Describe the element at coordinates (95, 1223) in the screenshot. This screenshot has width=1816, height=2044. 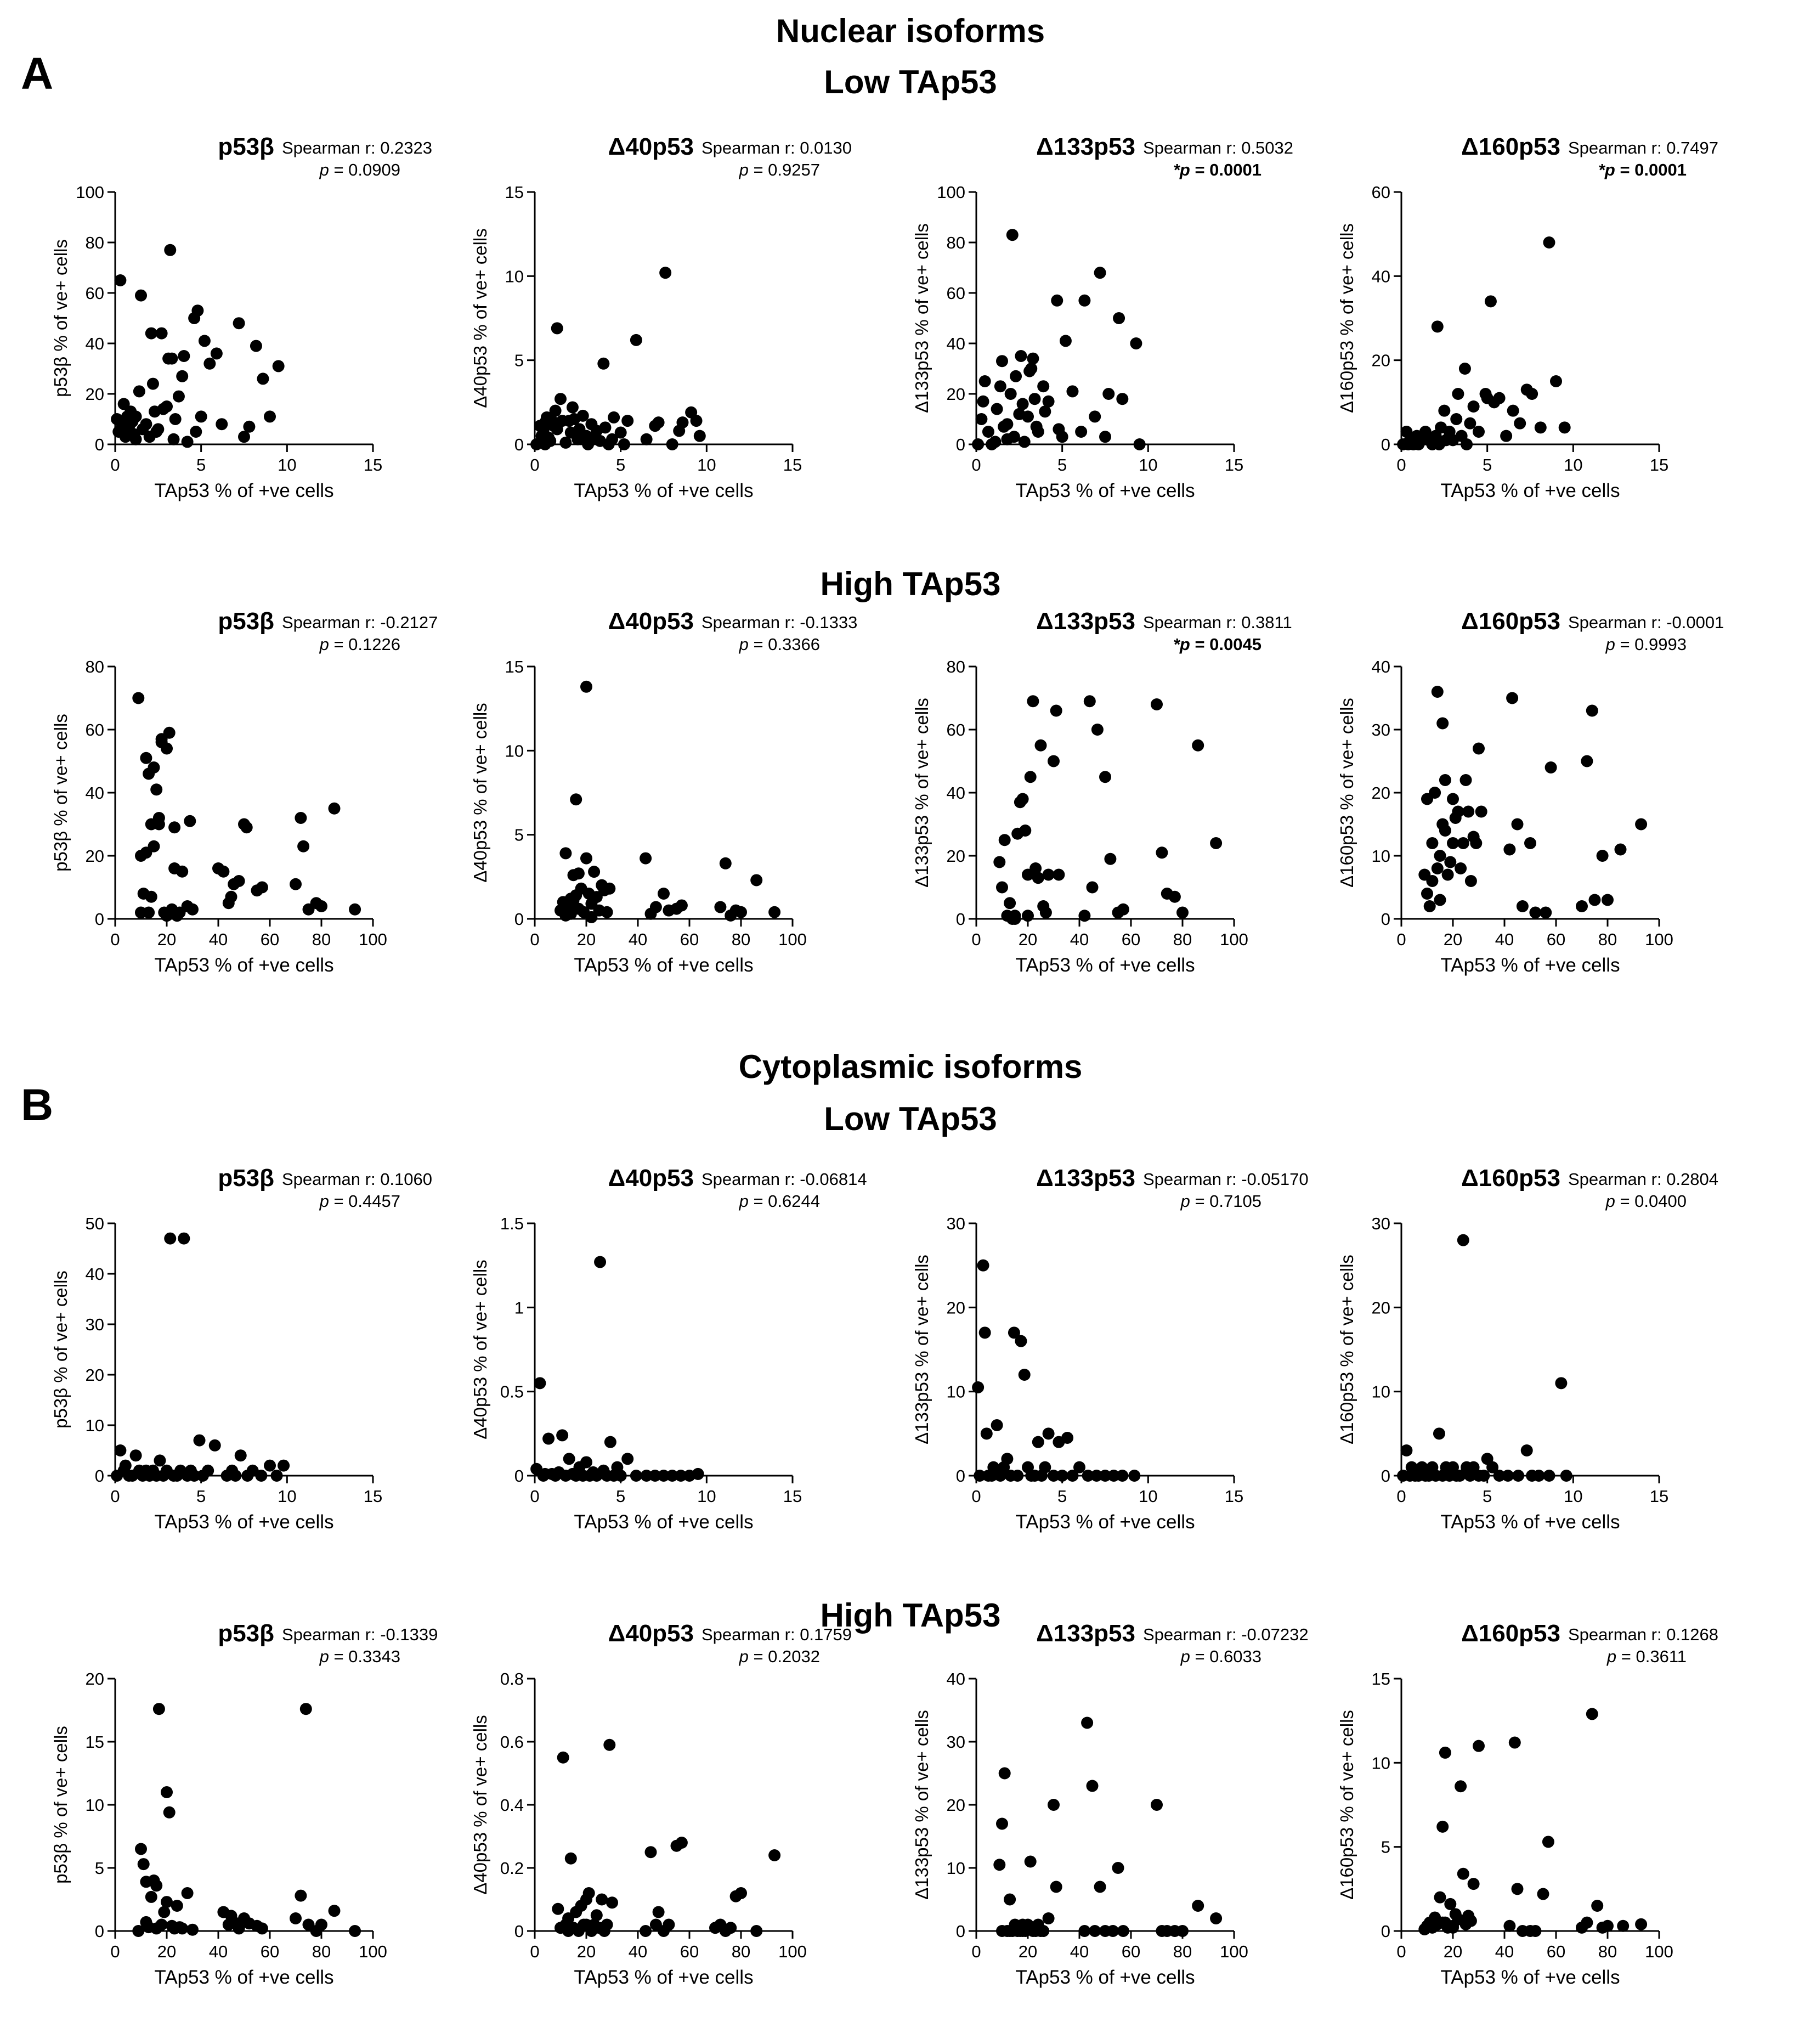
I see `y-tick-label: 50` at that location.